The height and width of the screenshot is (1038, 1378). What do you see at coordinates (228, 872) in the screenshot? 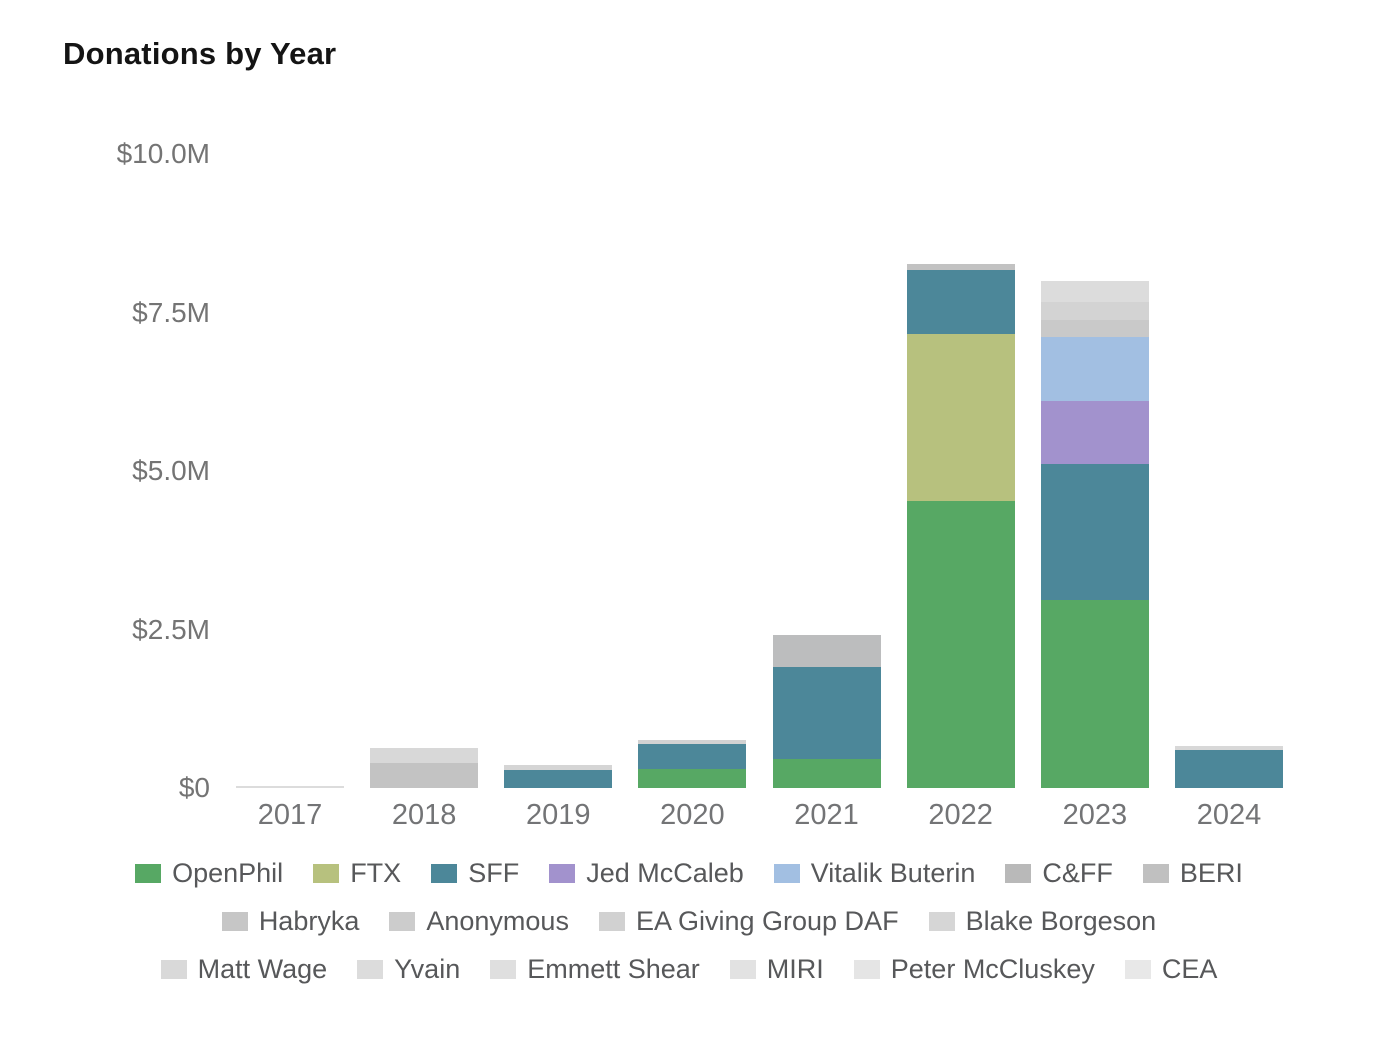
I see `legend-label-openphil: OpenPhil` at bounding box center [228, 872].